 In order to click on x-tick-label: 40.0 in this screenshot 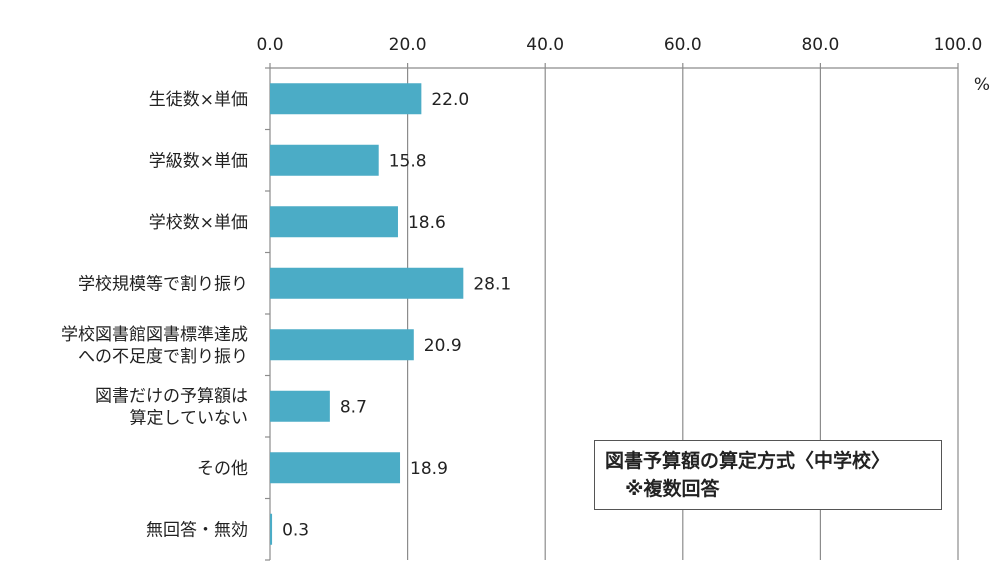, I will do `click(545, 45)`.